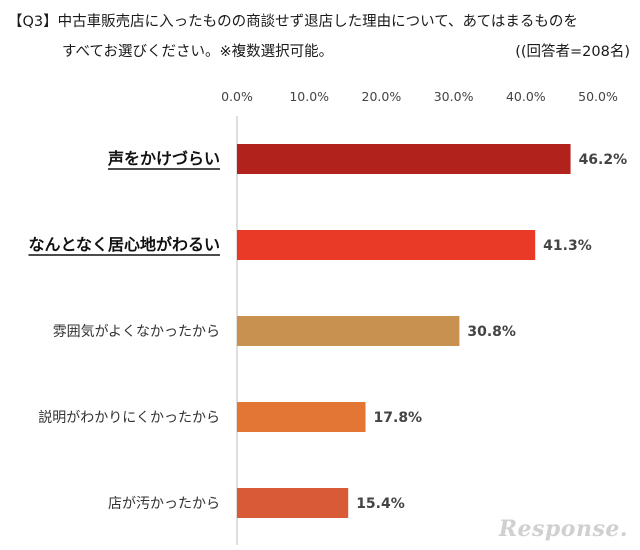  I want to click on x-tick-label: 10.0%, so click(309, 96).